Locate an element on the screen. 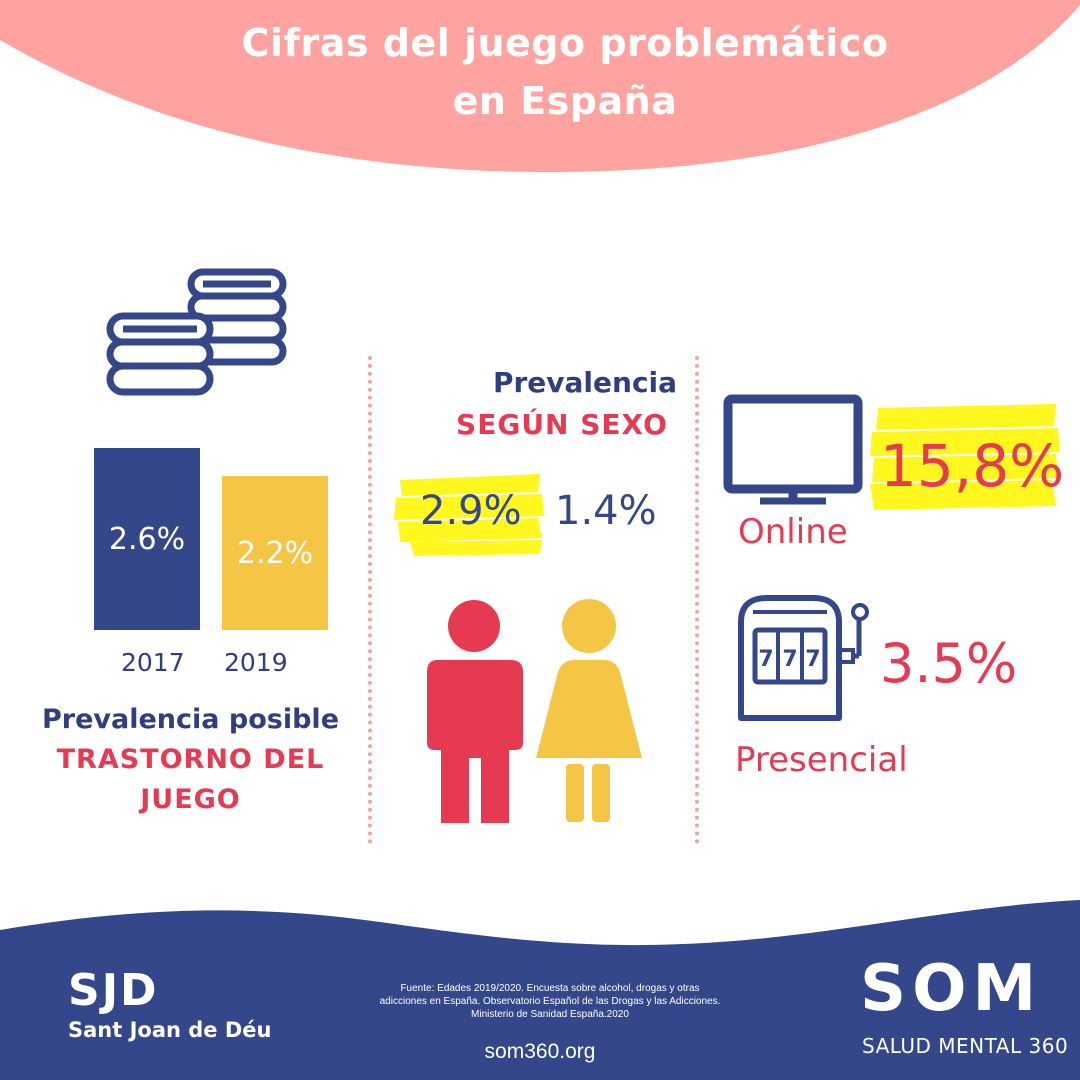 The height and width of the screenshot is (1080, 1080). sjd-logo: SJD is located at coordinates (113, 990).